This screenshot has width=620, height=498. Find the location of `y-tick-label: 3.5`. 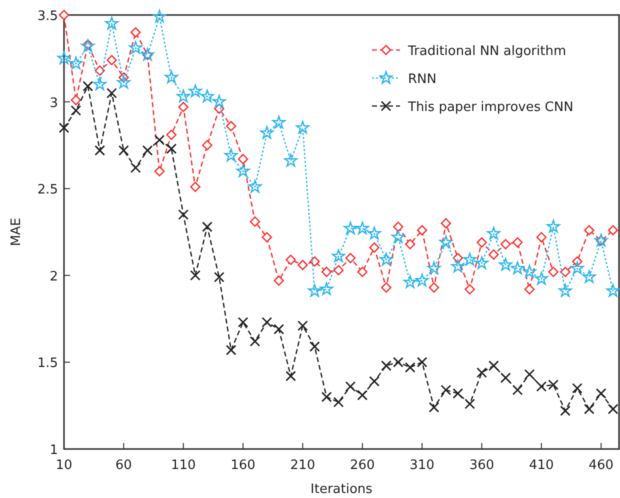

y-tick-label: 3.5 is located at coordinates (47, 16).